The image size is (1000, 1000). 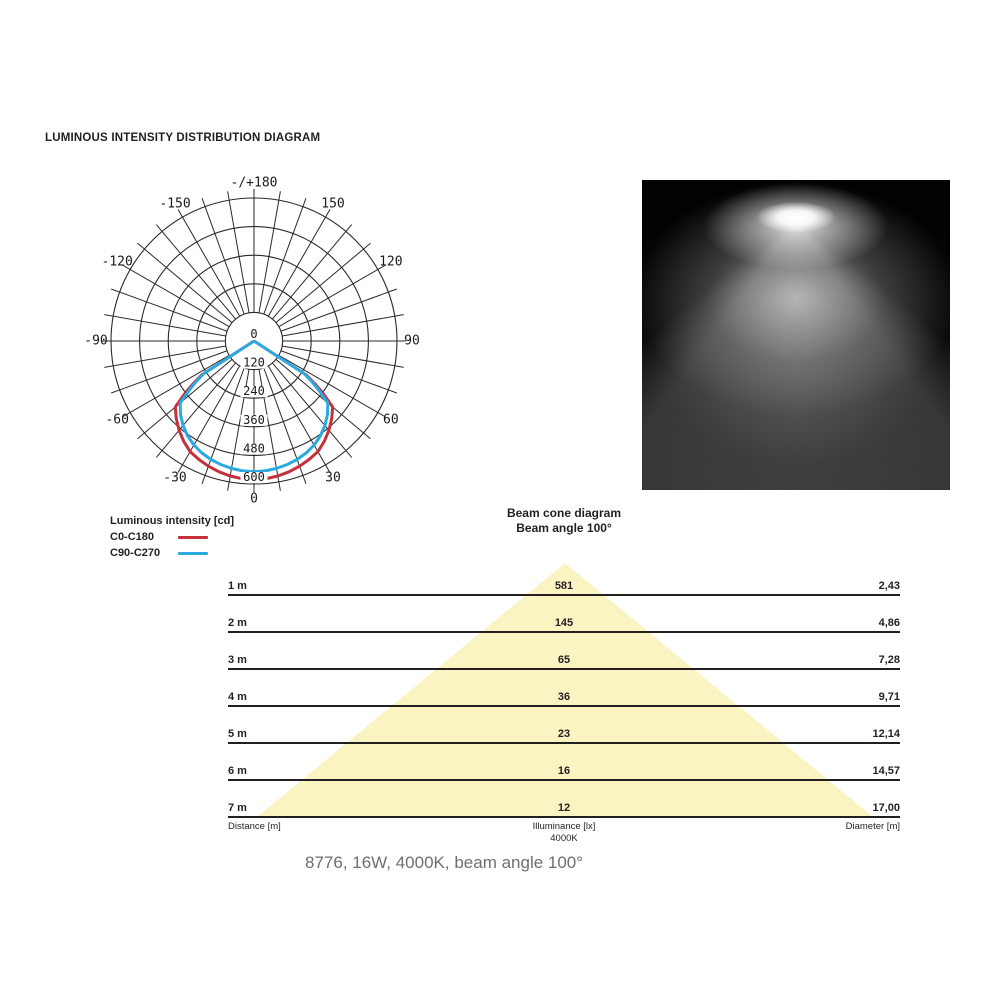 I want to click on cone-row-1m: 1 m 581 2,43, so click(x=564, y=586).